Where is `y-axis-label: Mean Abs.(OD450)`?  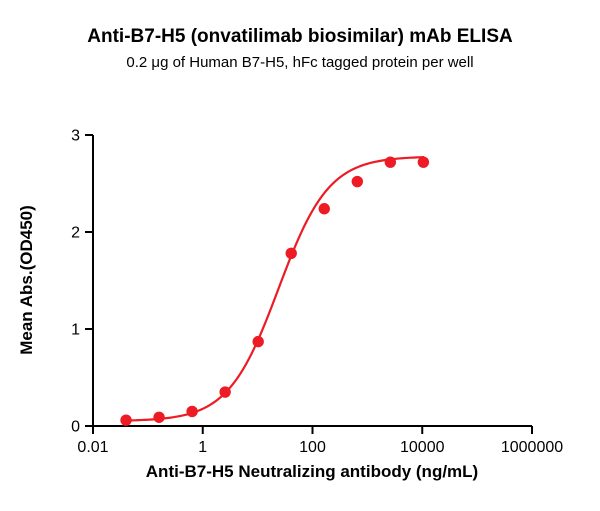
y-axis-label: Mean Abs.(OD450) is located at coordinates (26, 280).